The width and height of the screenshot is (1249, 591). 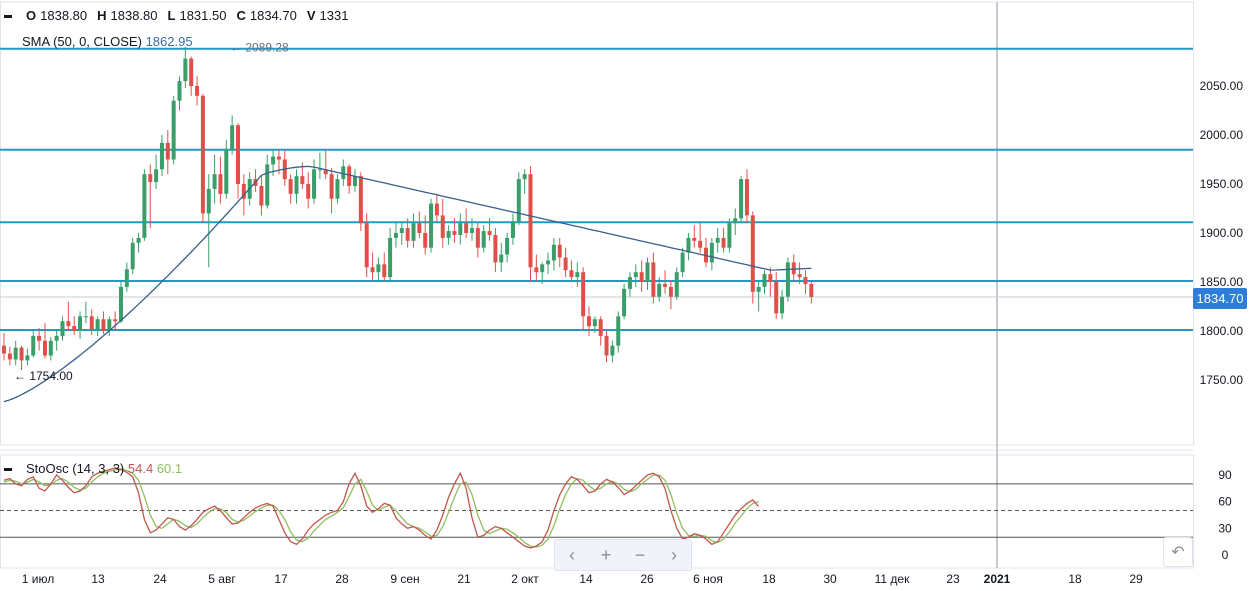 I want to click on x-axis-label: 9 сен, so click(x=404, y=579).